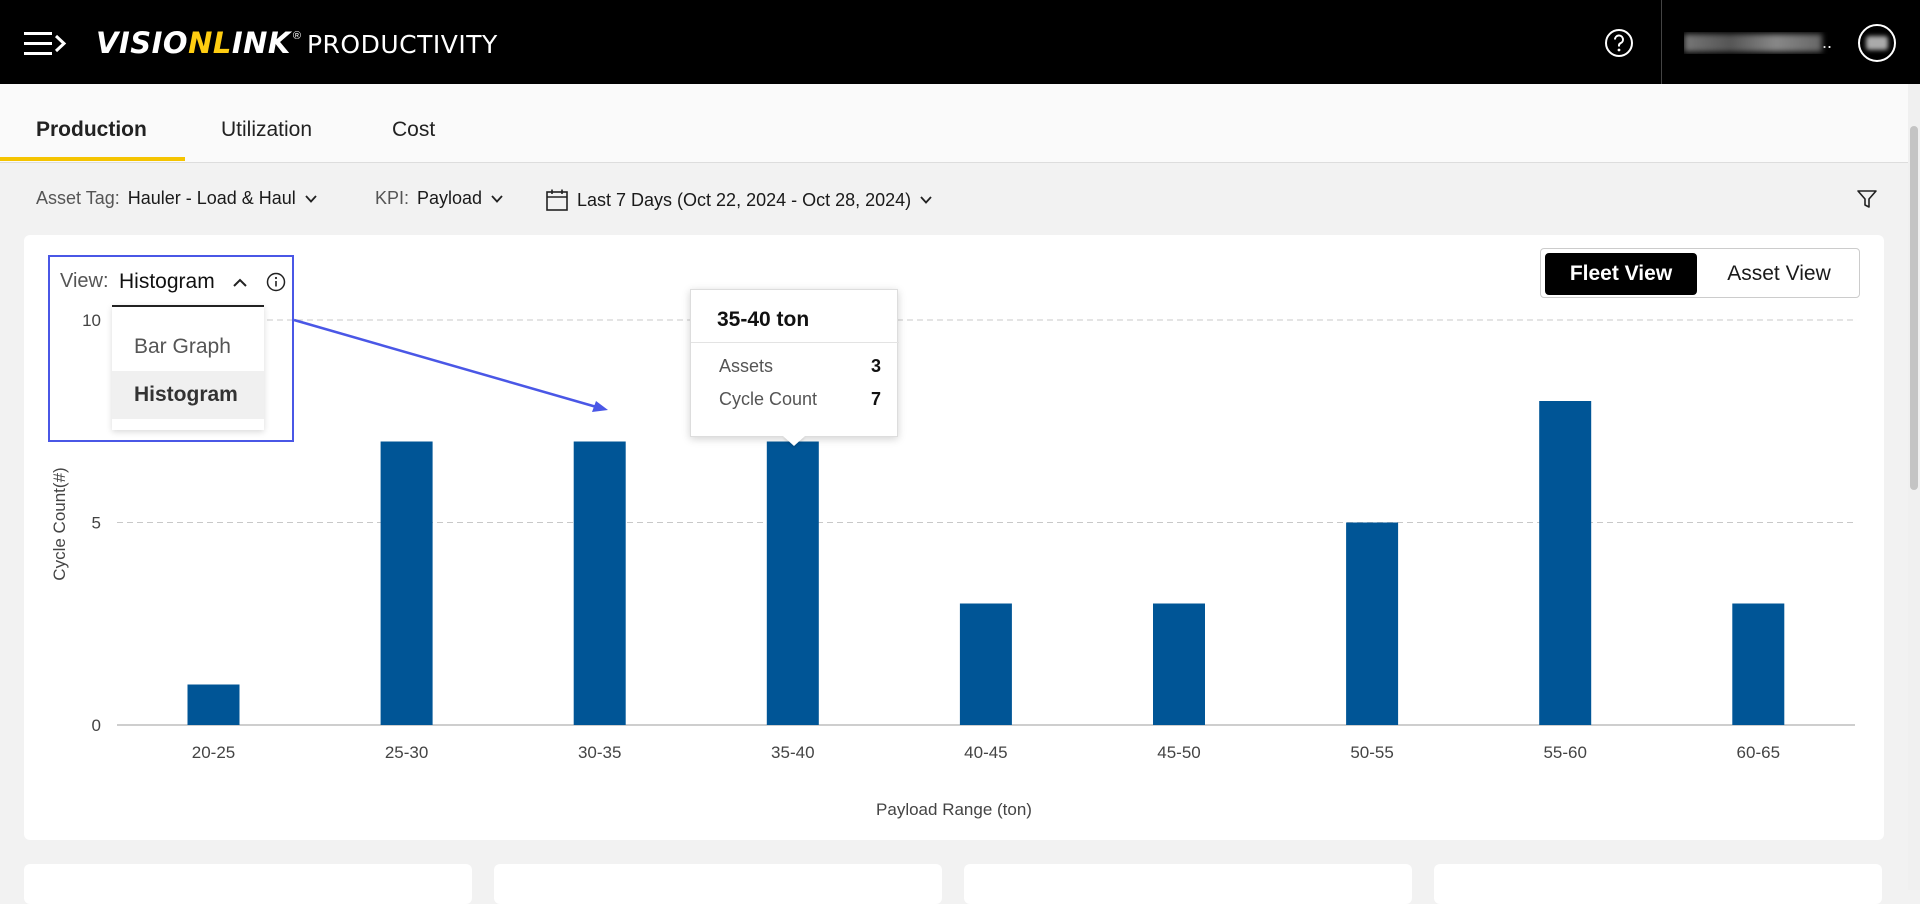  What do you see at coordinates (1178, 752) in the screenshot?
I see `x-tick-label: 45-50` at bounding box center [1178, 752].